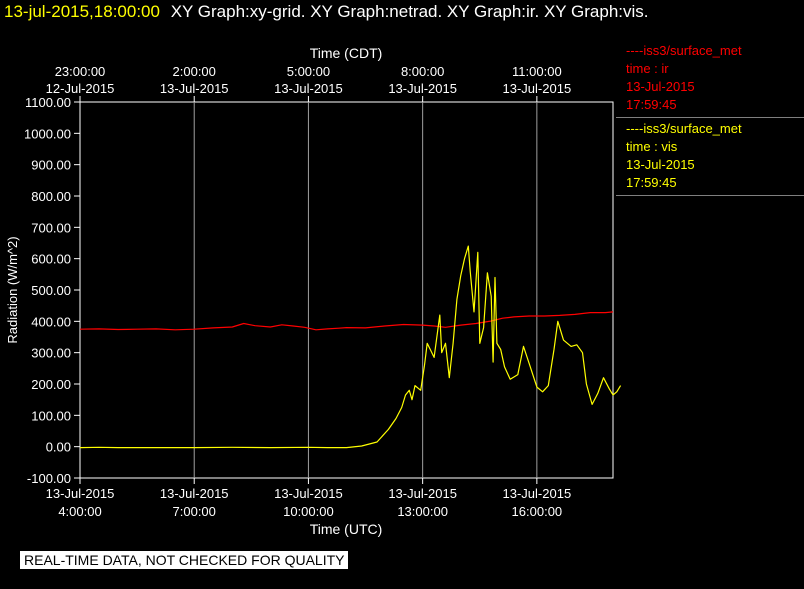  I want to click on x-tick-label-top: 23:00:00, so click(80, 71).